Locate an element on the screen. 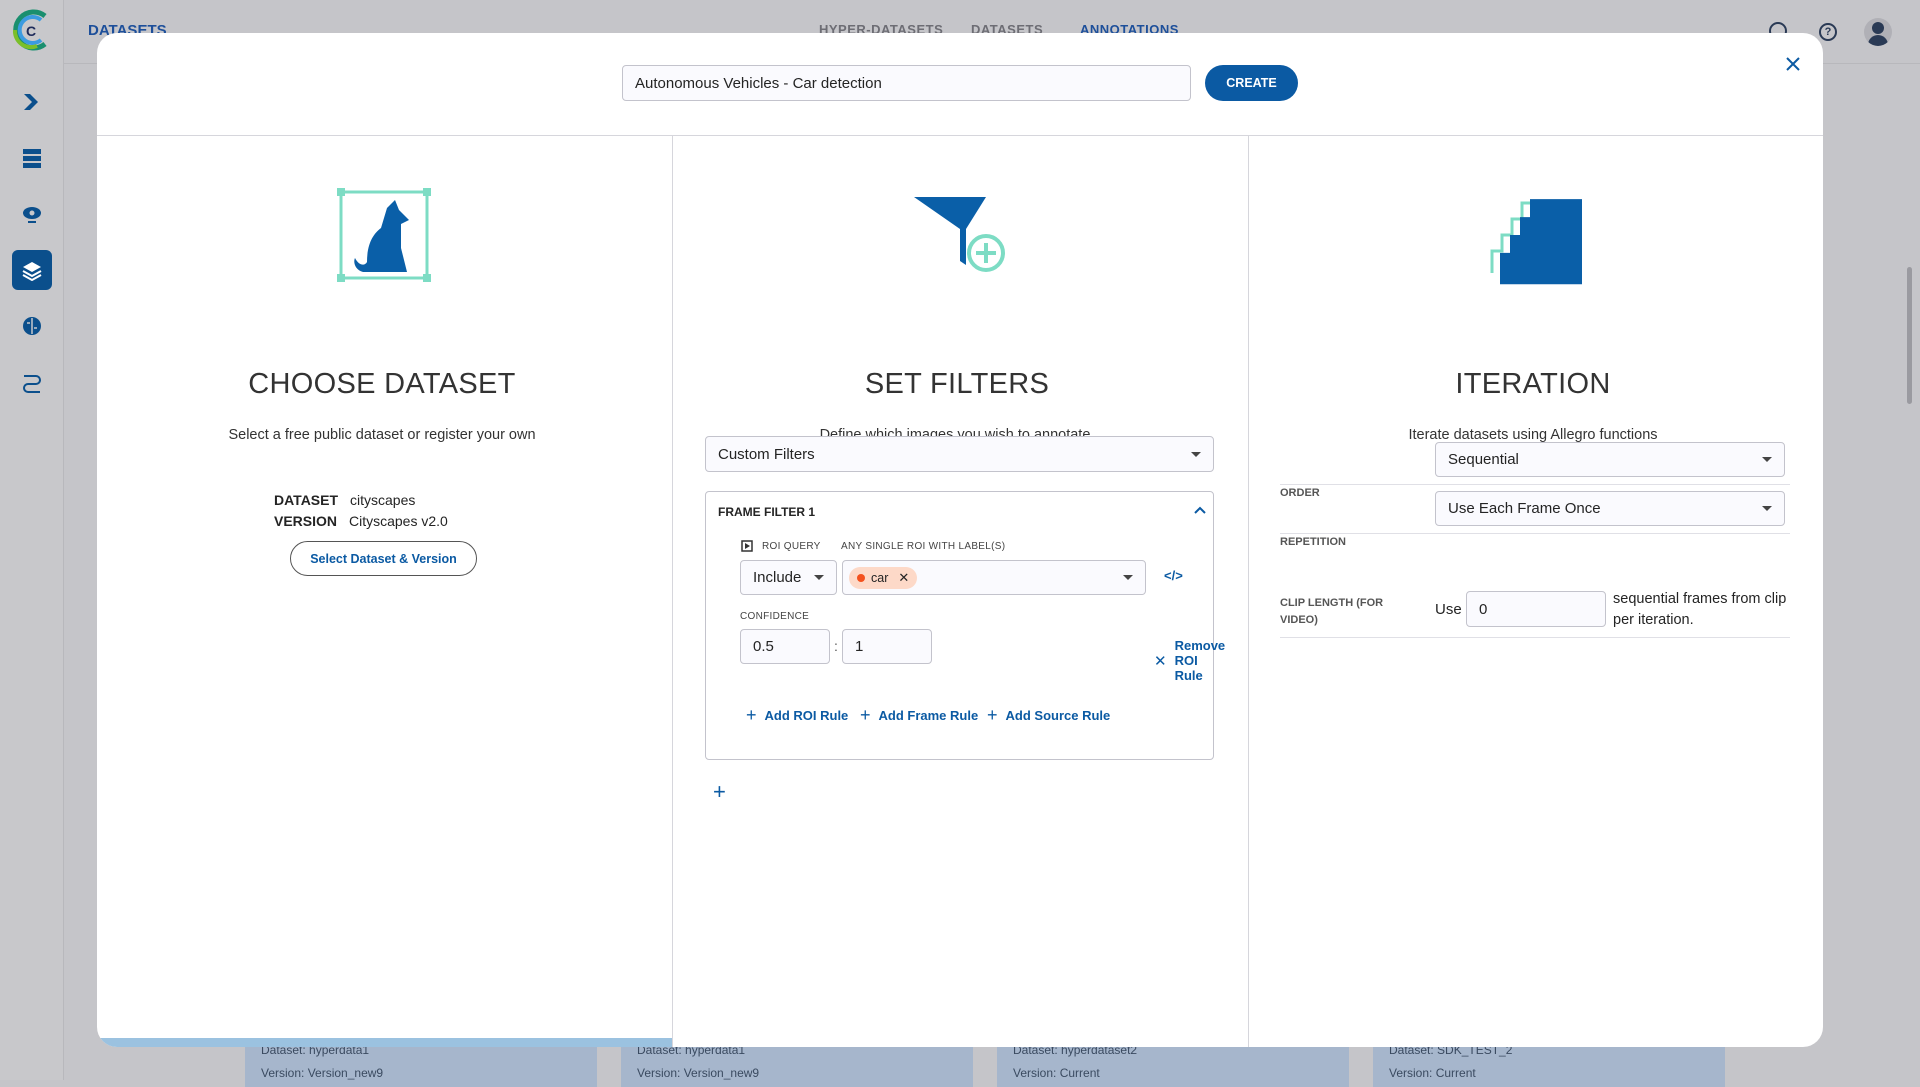  iteration-subtitle: Iterate datasets using Allegro functions is located at coordinates (1533, 435).